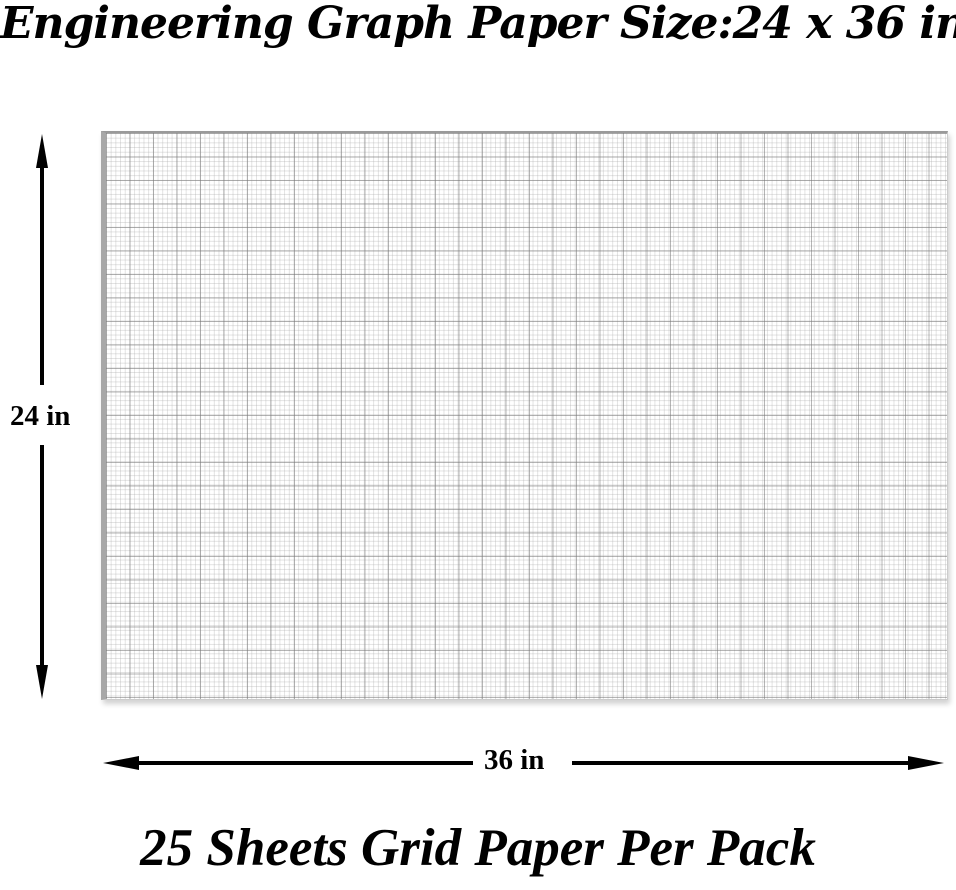  I want to click on width-label: 36 in, so click(514, 760).